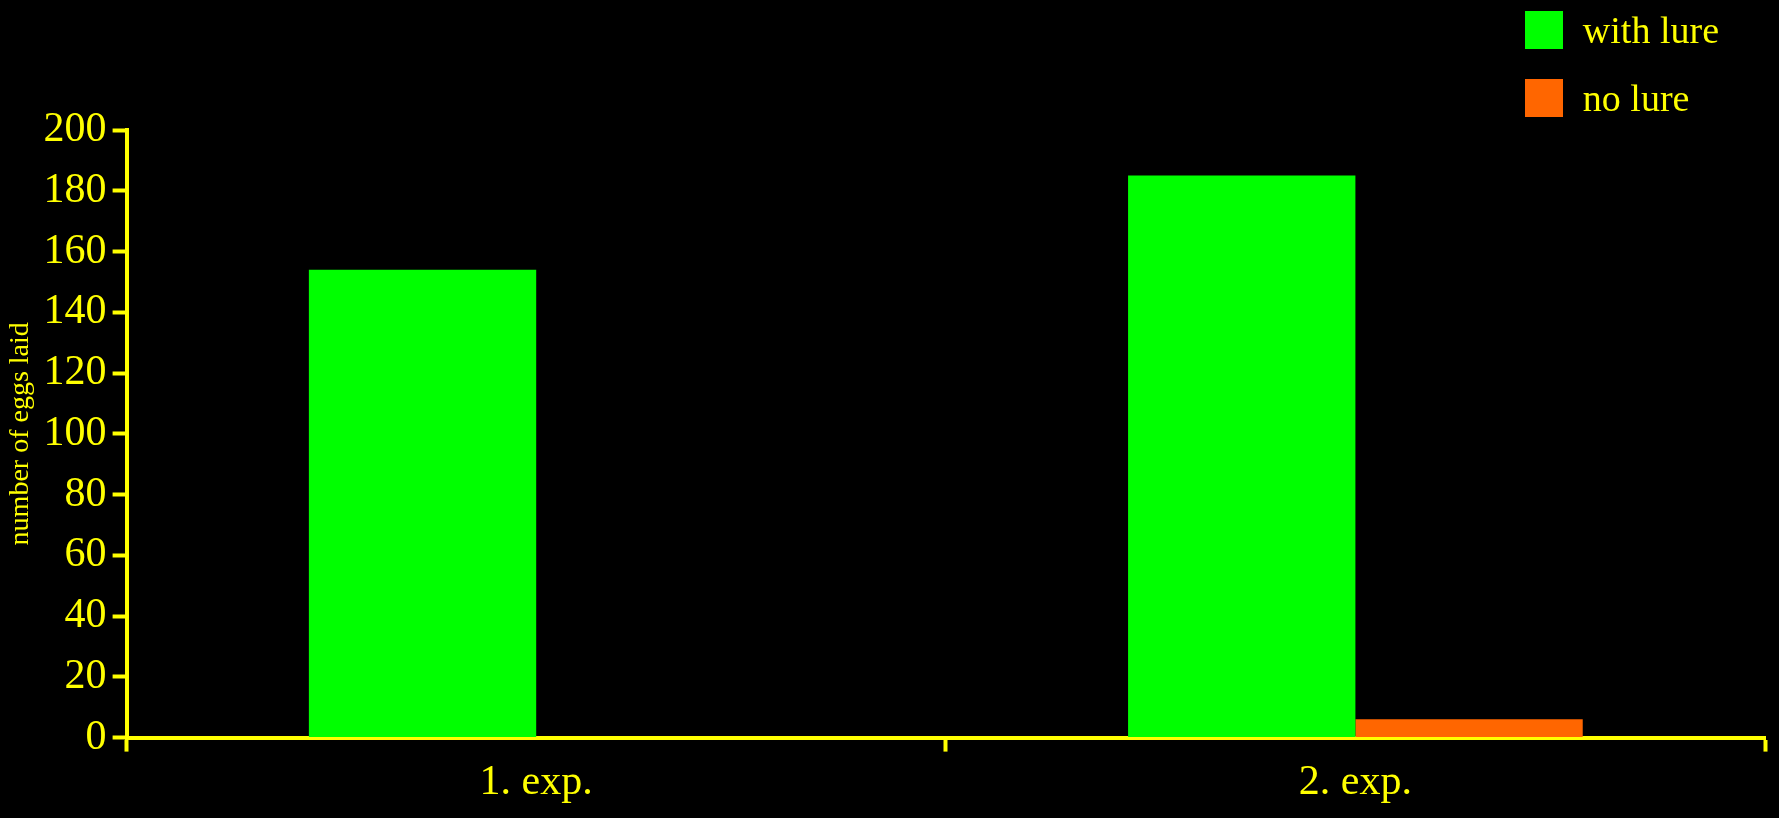 Image resolution: width=1779 pixels, height=818 pixels. Describe the element at coordinates (75, 430) in the screenshot. I see `y-tick-label: 100` at that location.